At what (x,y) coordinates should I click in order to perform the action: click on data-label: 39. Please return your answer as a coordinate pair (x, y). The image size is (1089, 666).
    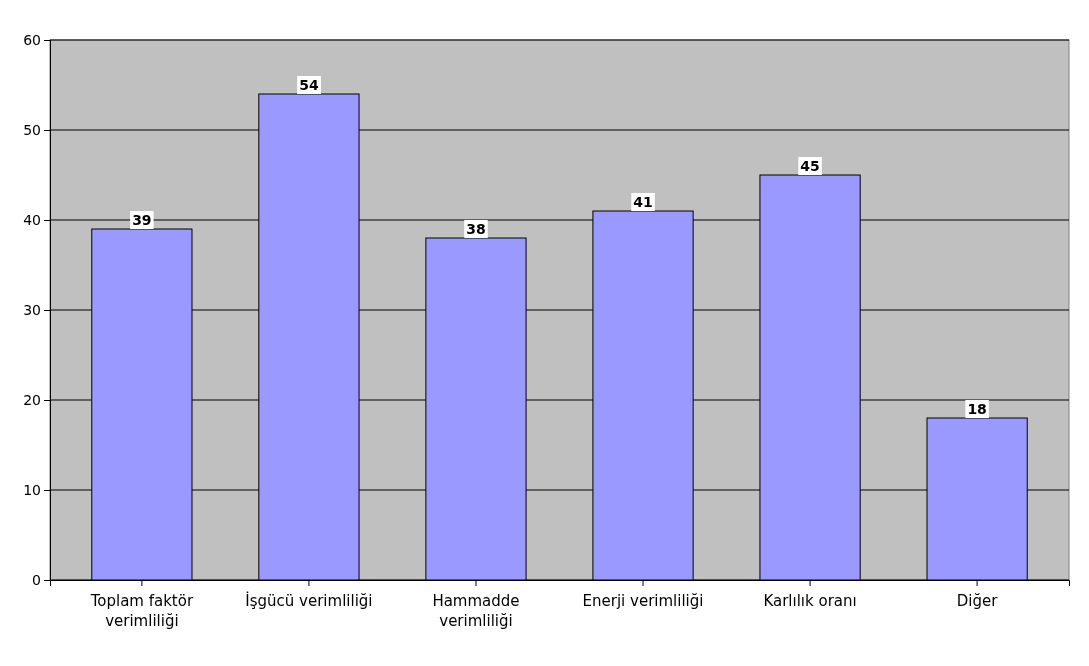
    Looking at the image, I should click on (142, 220).